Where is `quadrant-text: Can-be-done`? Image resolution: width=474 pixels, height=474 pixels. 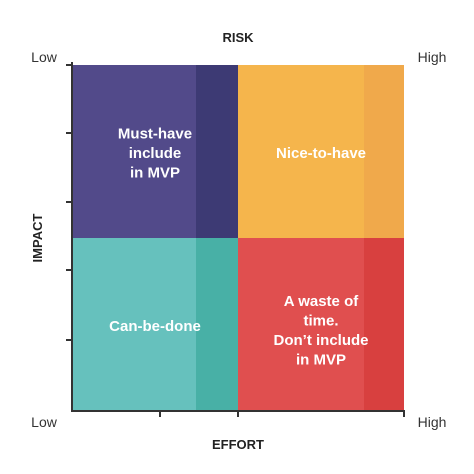
quadrant-text: Can-be-done is located at coordinates (155, 326).